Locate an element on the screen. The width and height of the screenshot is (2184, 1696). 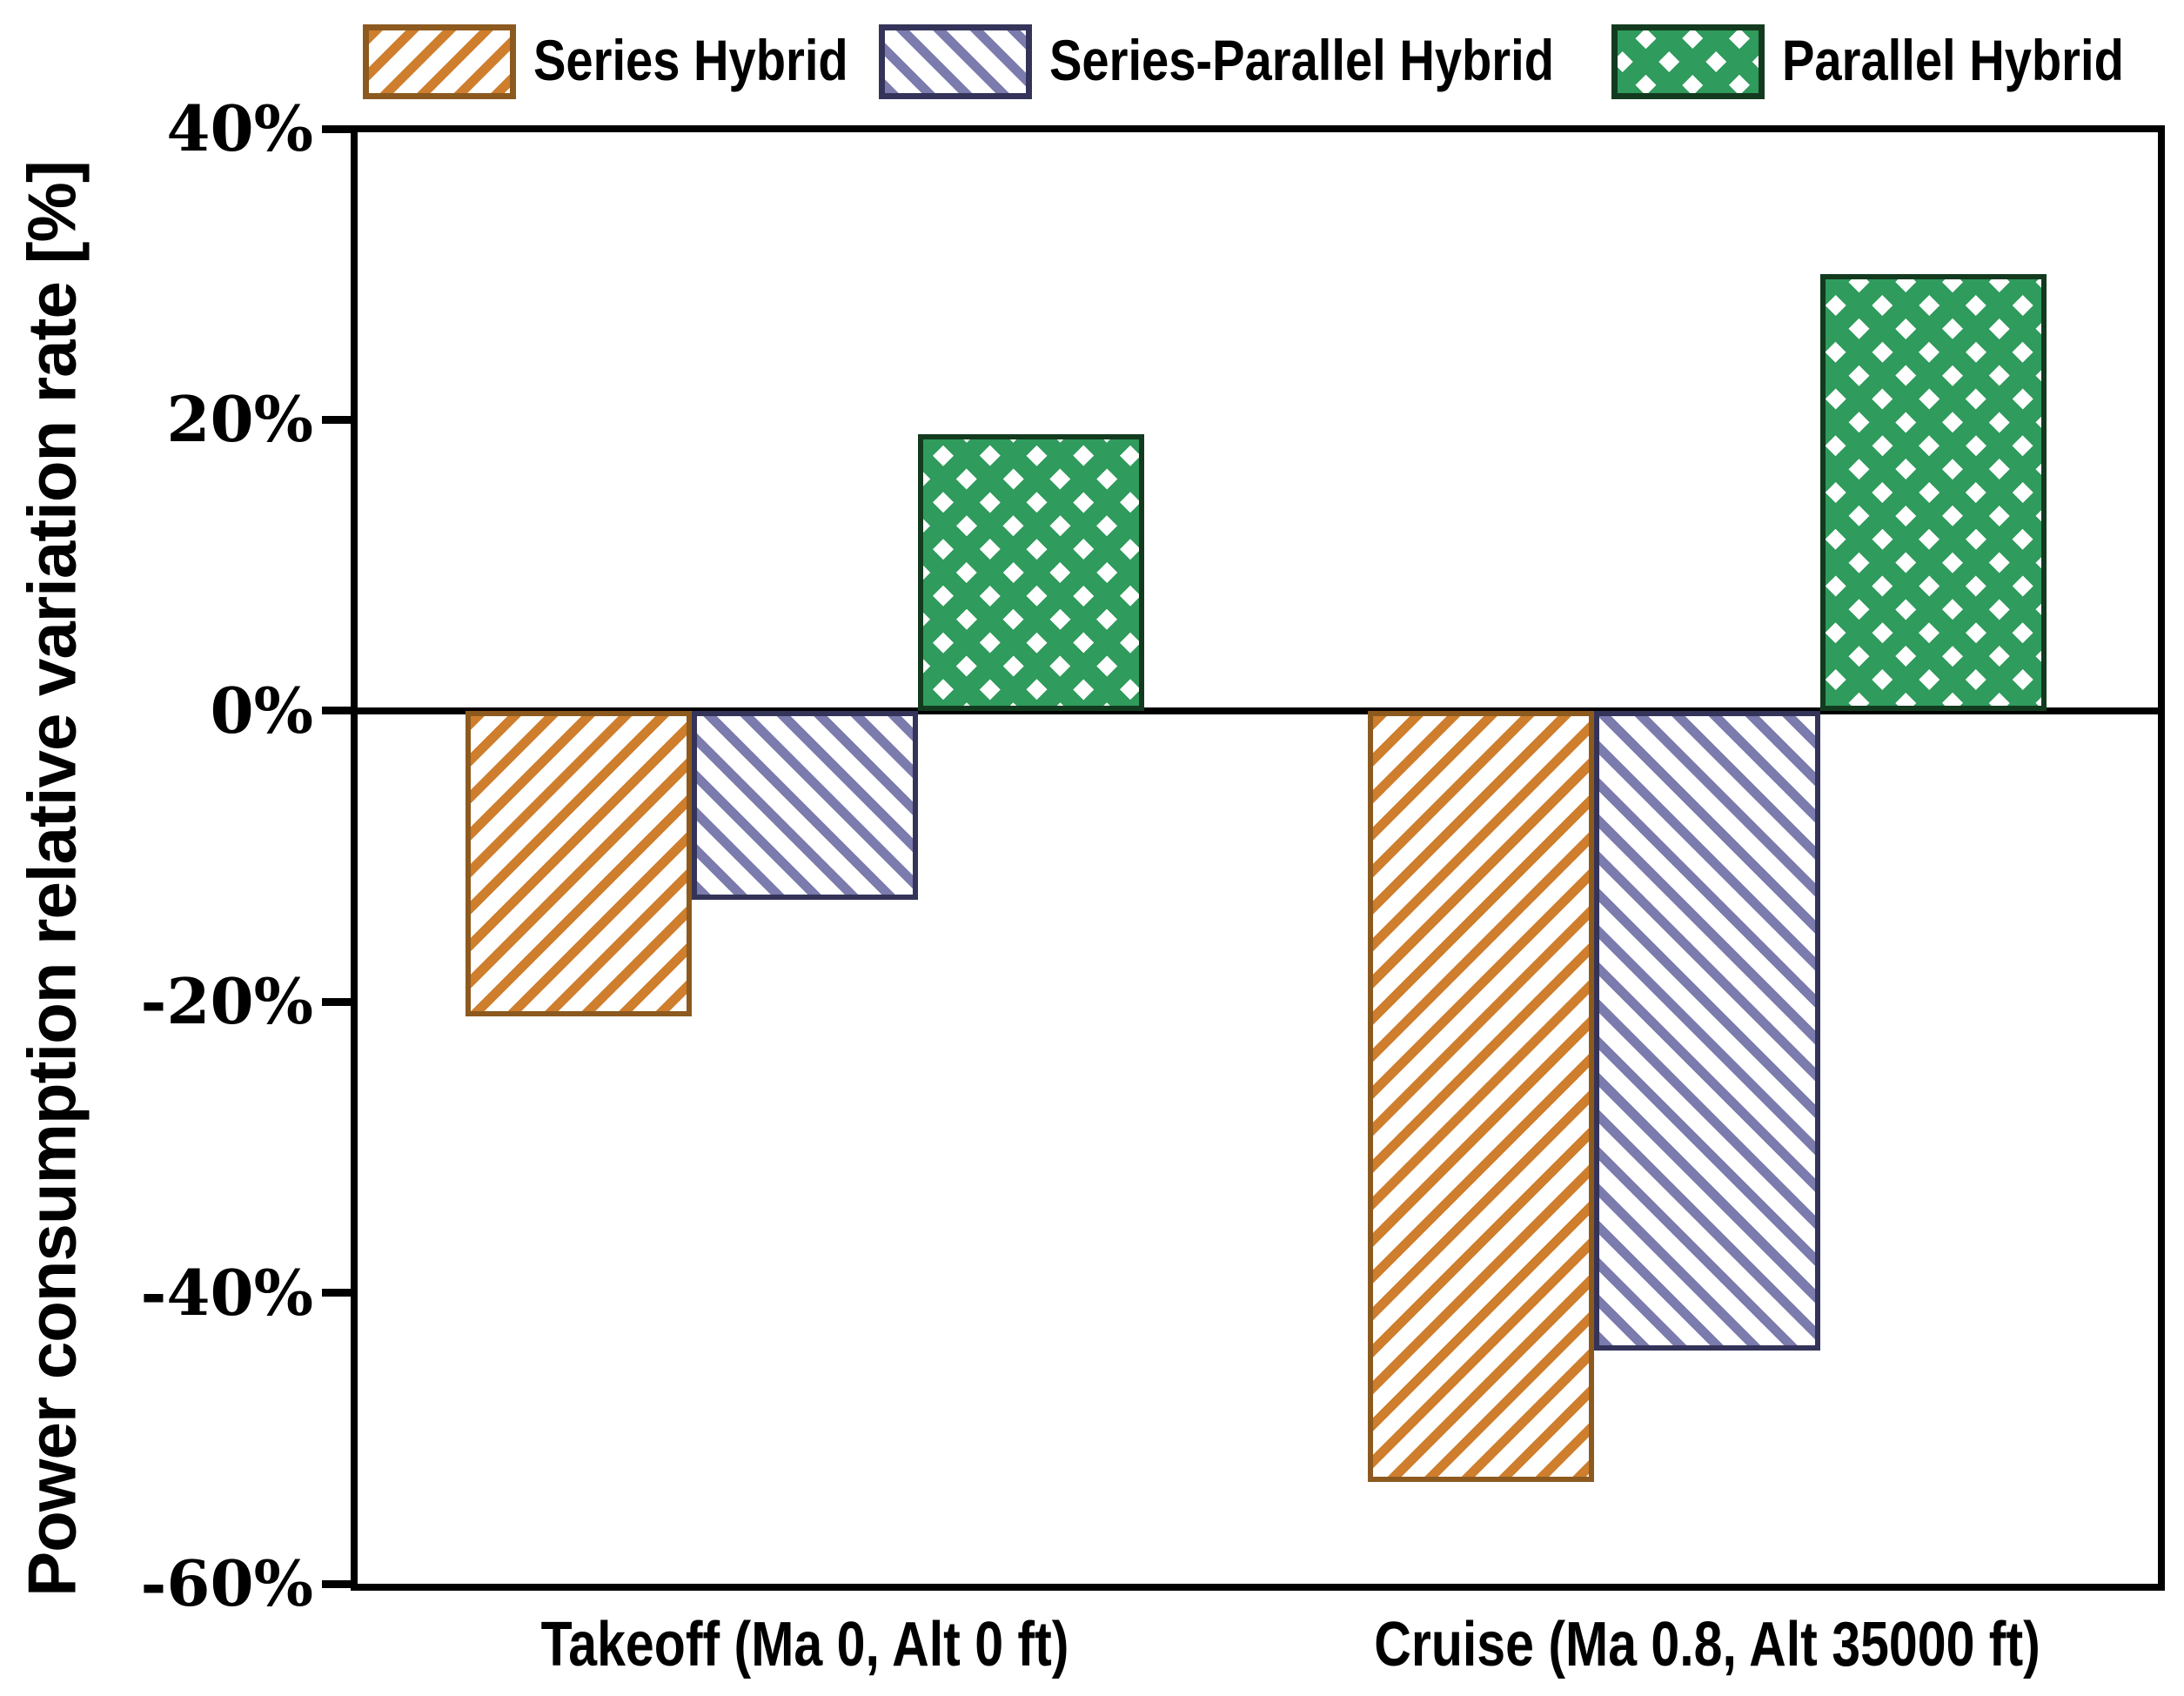
legend-label-1: Series Hybrid is located at coordinates (690, 60).